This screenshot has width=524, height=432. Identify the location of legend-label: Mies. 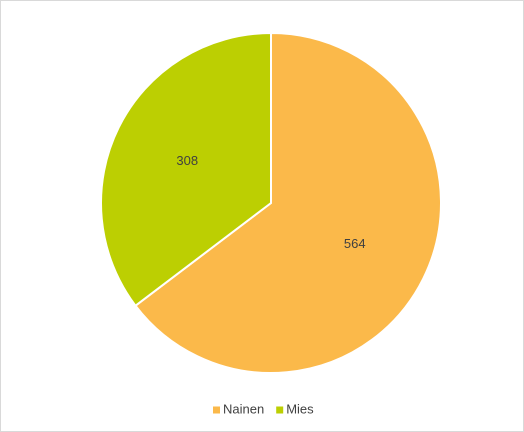
(300, 408).